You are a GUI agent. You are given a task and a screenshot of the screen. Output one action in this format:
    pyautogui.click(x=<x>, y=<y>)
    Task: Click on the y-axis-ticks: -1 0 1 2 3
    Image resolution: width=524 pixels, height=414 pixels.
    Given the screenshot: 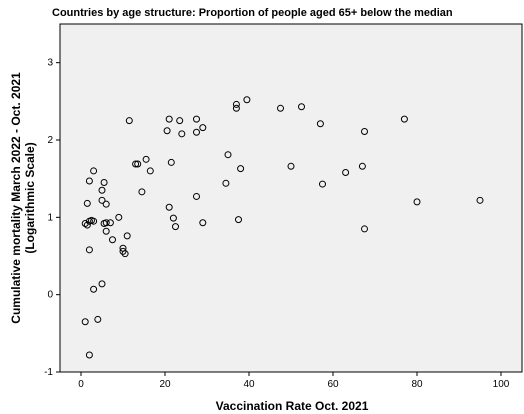 What is the action you would take?
    pyautogui.click(x=52, y=218)
    